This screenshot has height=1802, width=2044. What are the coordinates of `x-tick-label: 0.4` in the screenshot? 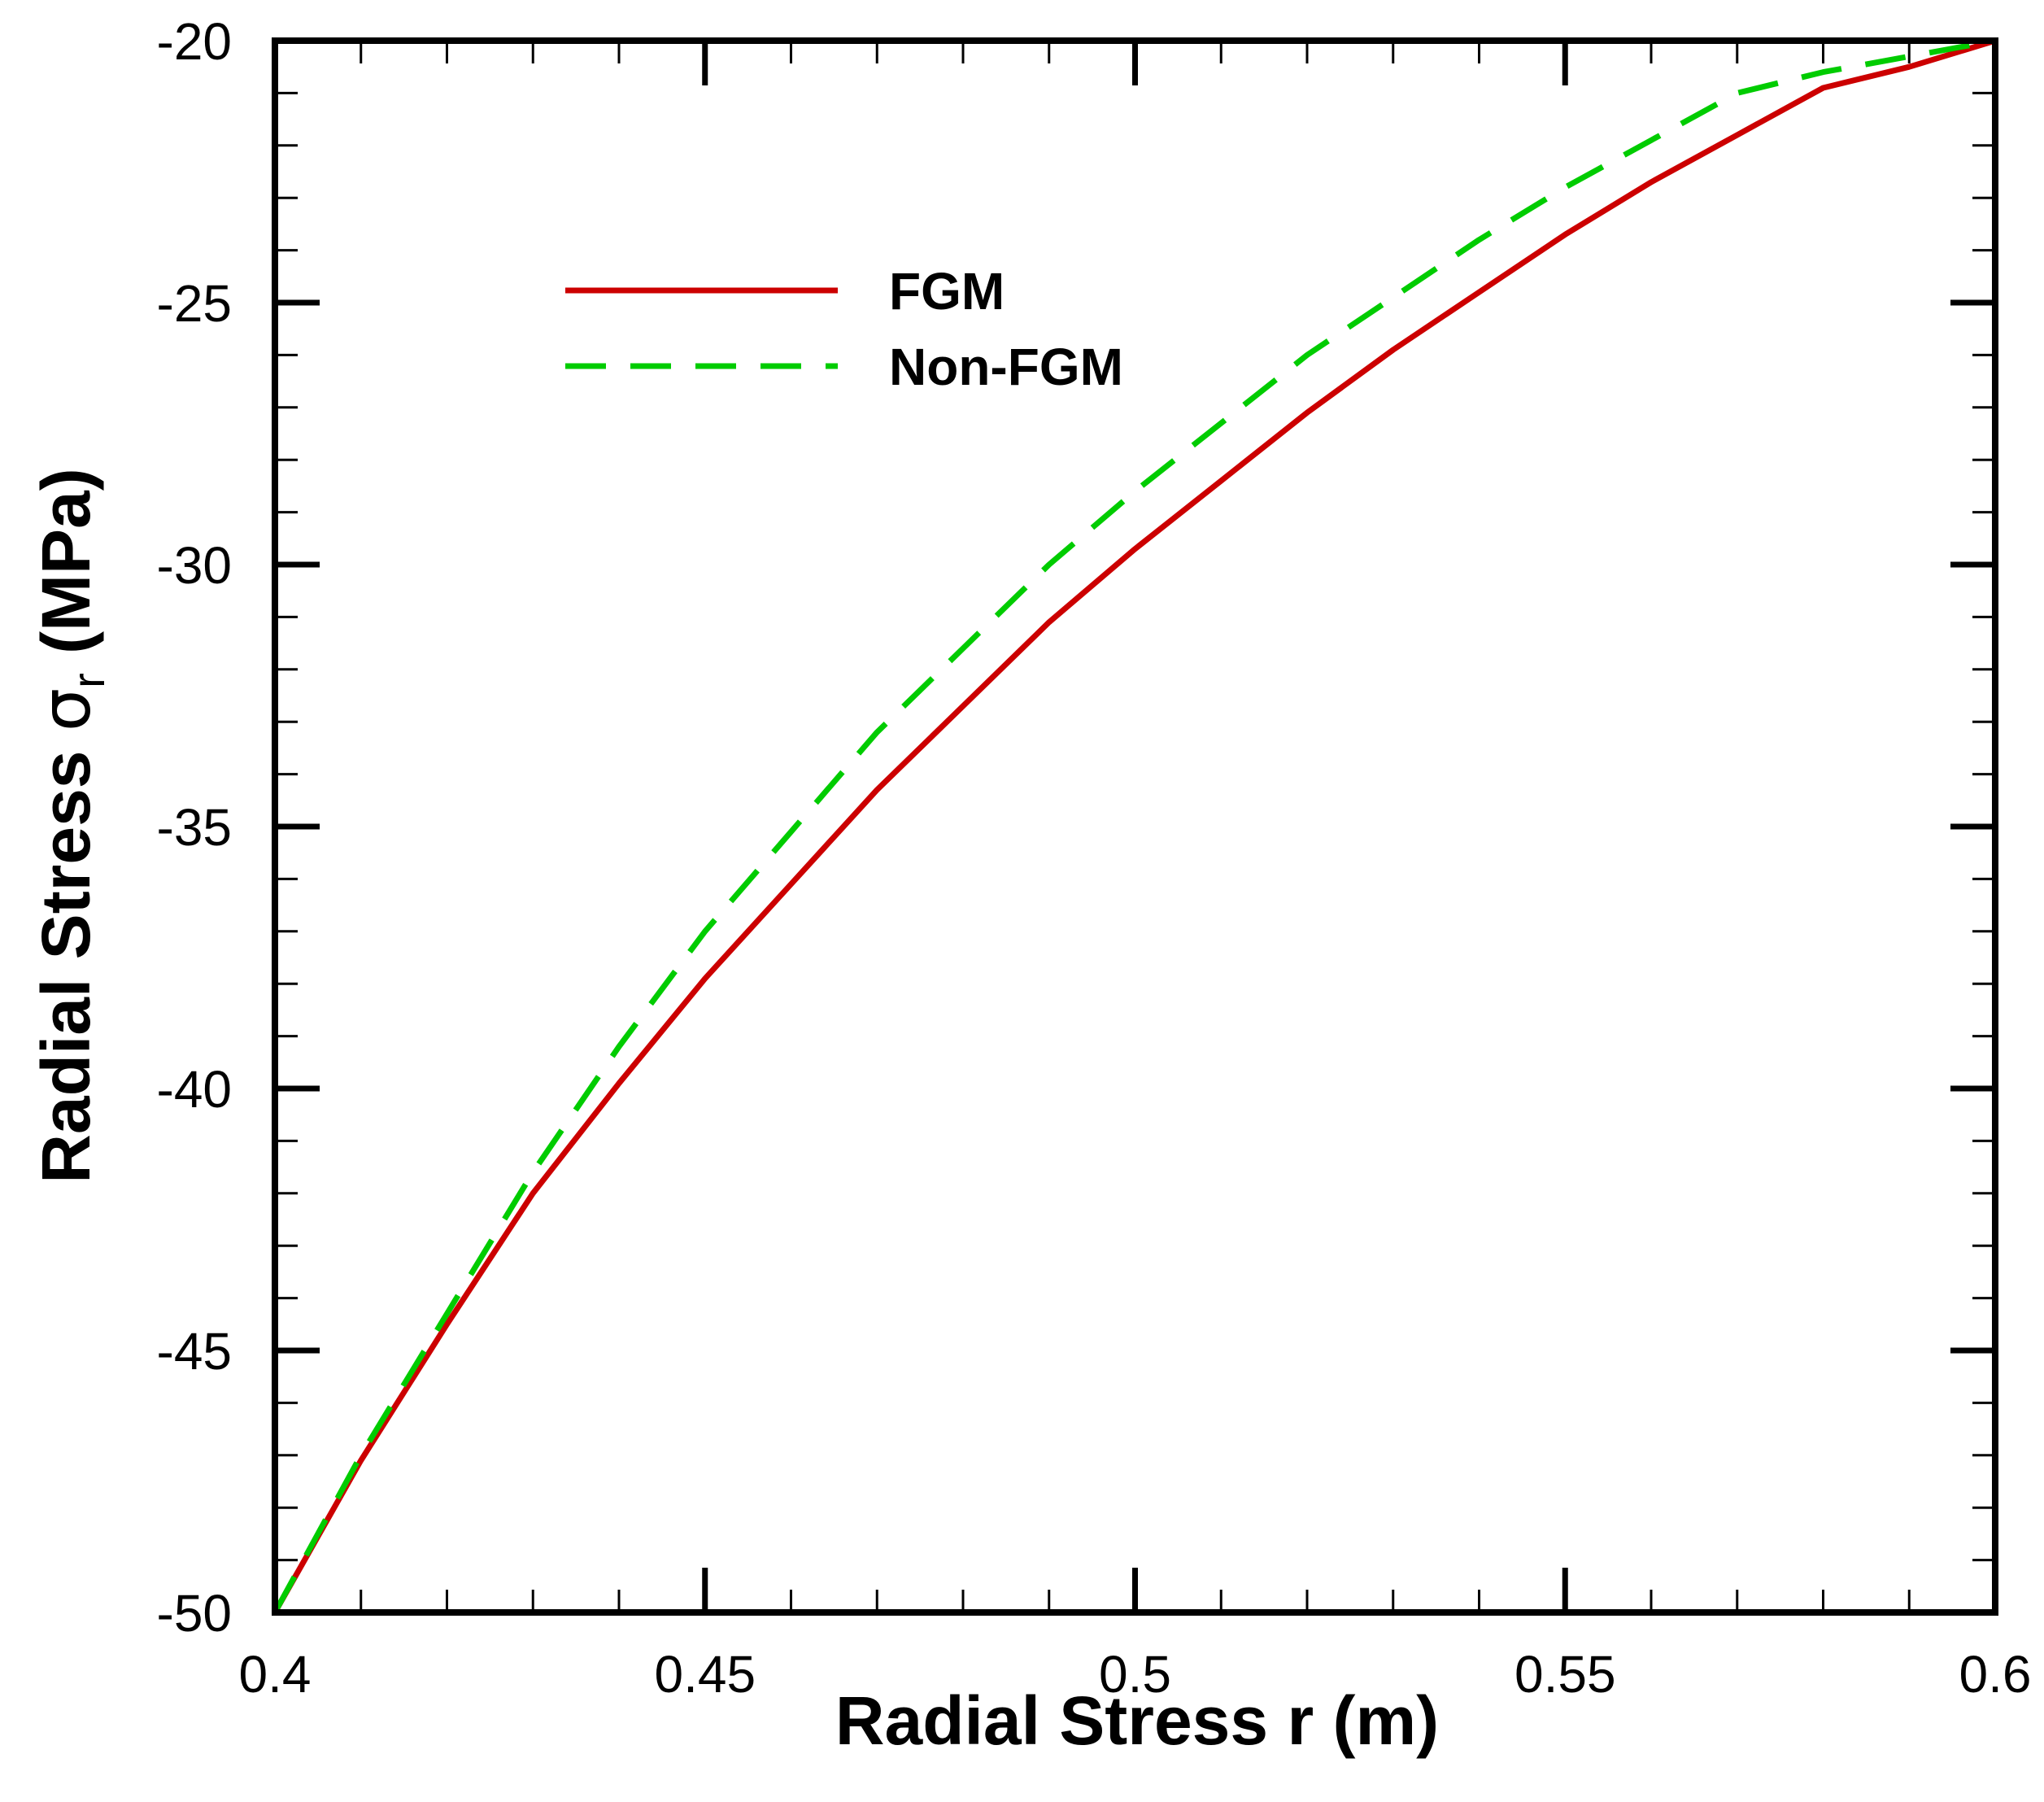 It's located at (275, 1674).